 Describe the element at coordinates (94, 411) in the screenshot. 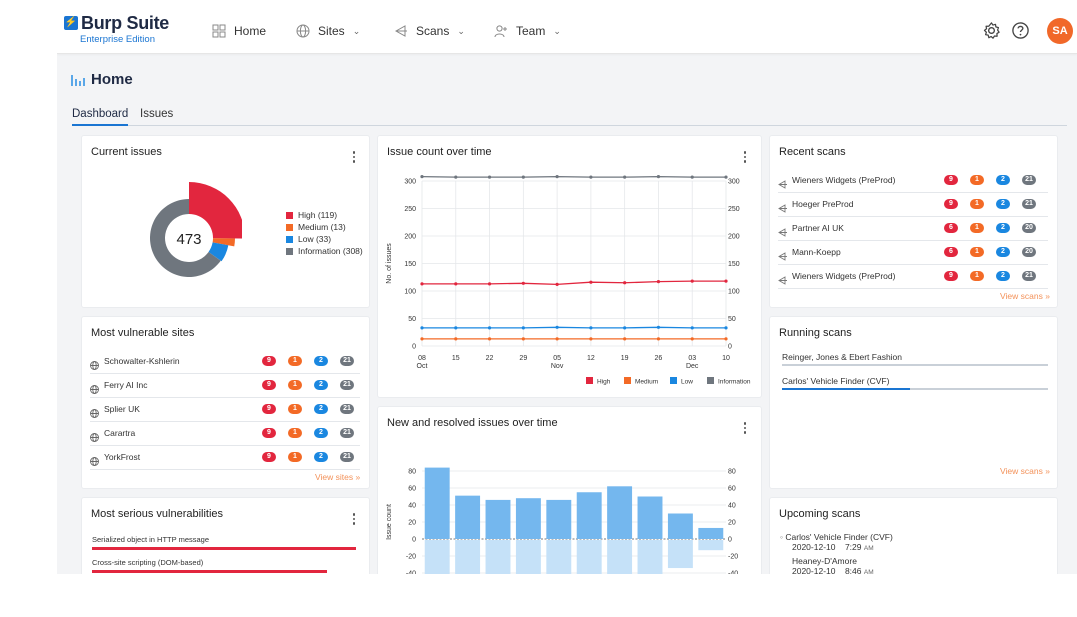

I see `globe-icon` at that location.